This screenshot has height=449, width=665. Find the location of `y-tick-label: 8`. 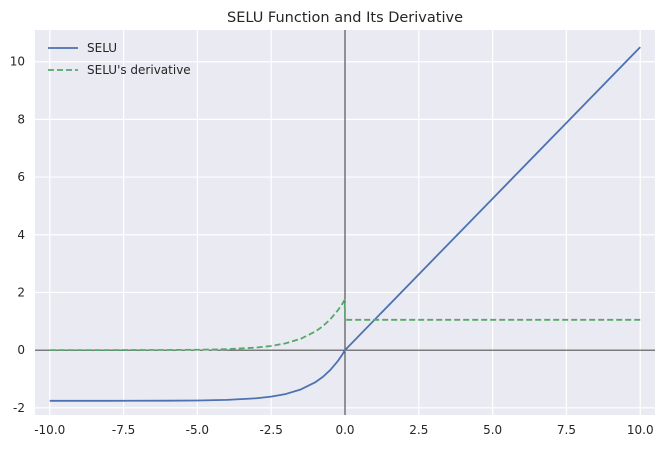

y-tick-label: 8 is located at coordinates (21, 119).